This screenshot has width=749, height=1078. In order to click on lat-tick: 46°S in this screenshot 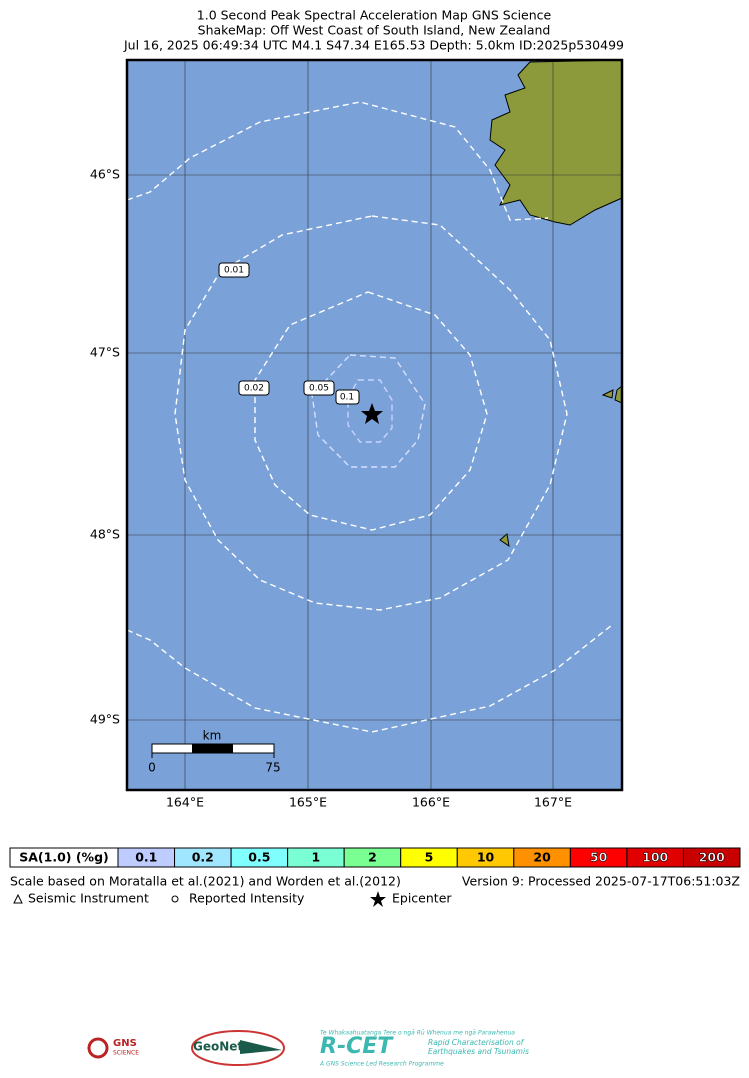, I will do `click(105, 174)`.